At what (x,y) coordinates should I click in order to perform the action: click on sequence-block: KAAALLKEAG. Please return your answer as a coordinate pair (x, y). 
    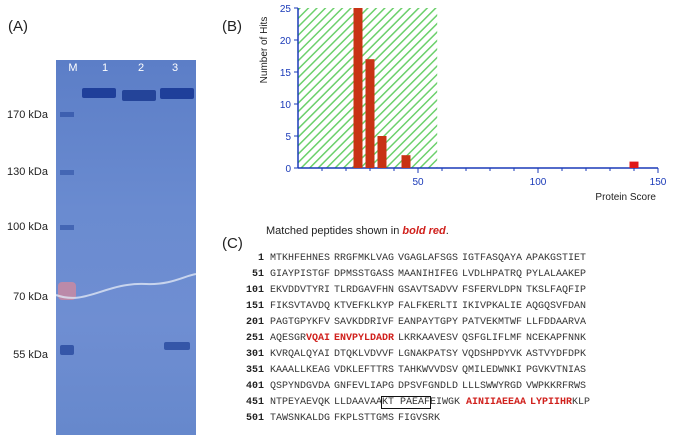
    Looking at the image, I should click on (300, 370).